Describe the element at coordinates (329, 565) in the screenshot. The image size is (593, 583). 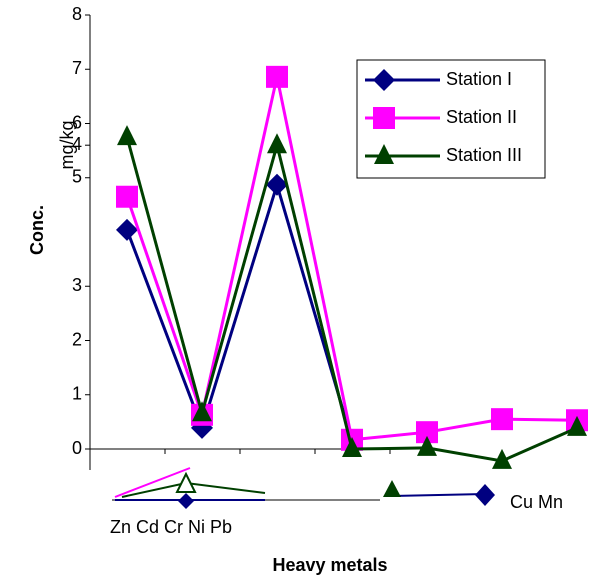
I see `x-axis-label: Heavy metals` at that location.